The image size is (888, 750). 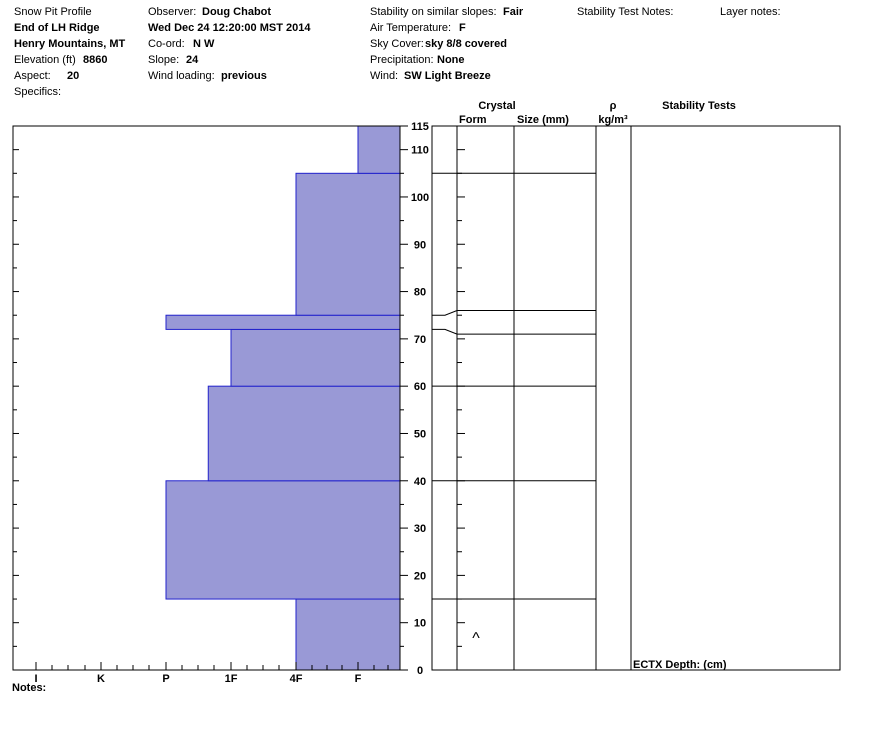 What do you see at coordinates (625, 12) in the screenshot?
I see `stability-test-notes-label: Stability Test Notes:` at bounding box center [625, 12].